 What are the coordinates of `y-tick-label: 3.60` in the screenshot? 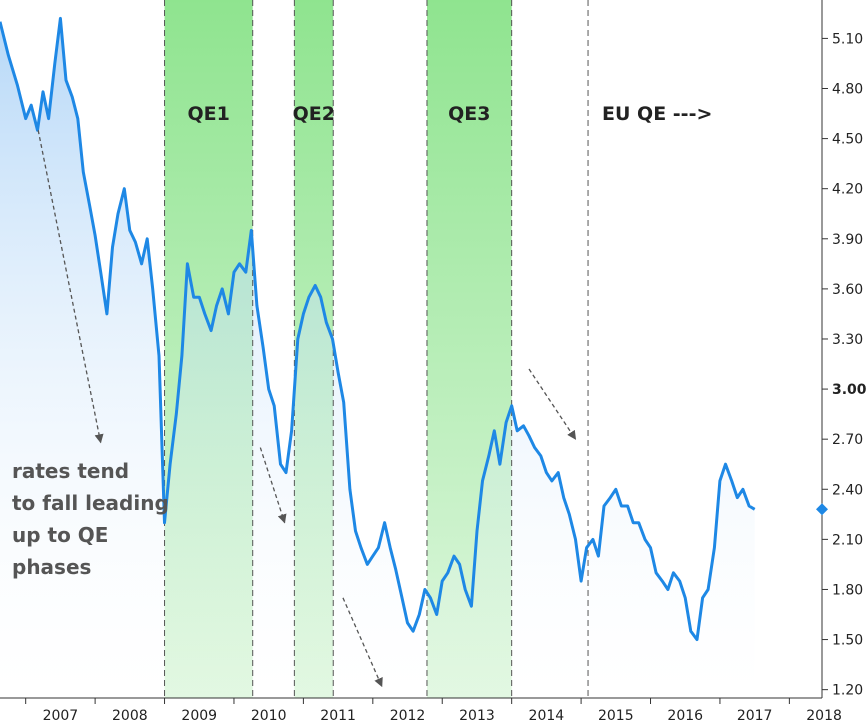 It's located at (847, 290).